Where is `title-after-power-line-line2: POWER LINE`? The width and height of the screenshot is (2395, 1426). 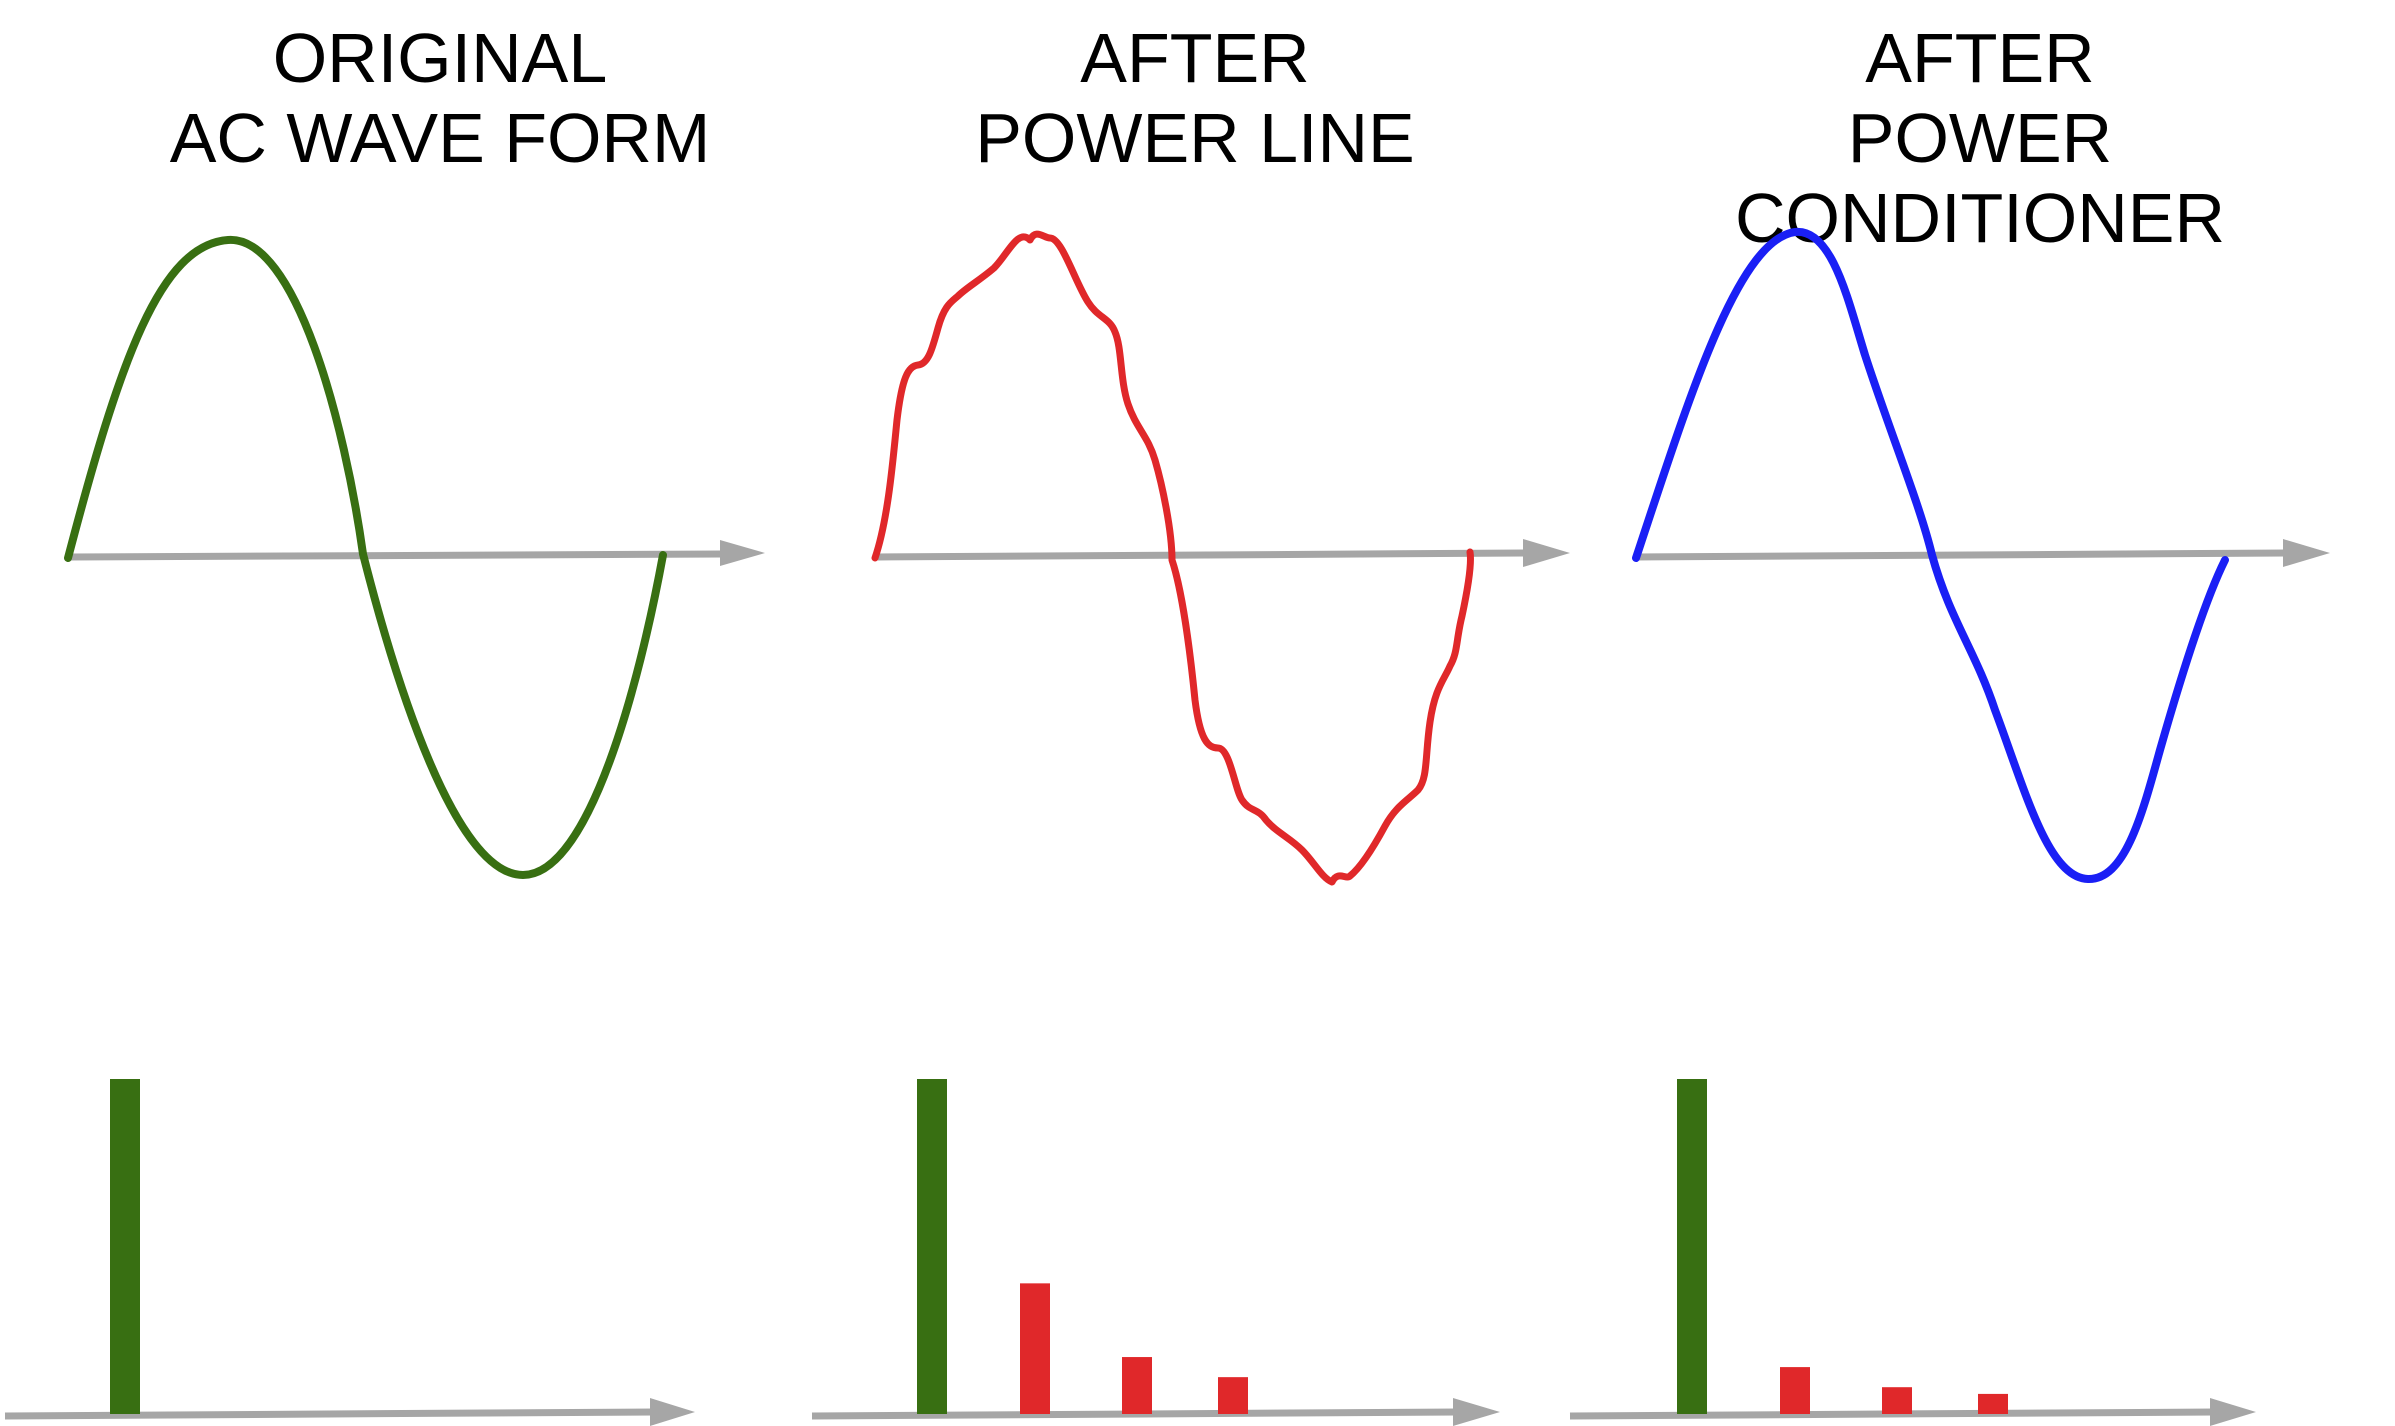
title-after-power-line-line2: POWER LINE is located at coordinates (1195, 138).